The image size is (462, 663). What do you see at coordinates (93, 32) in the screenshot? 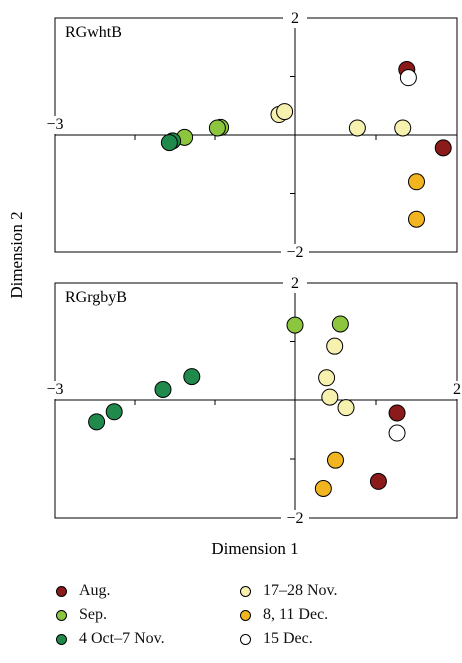
I see `panel-title: RGwhtB` at bounding box center [93, 32].